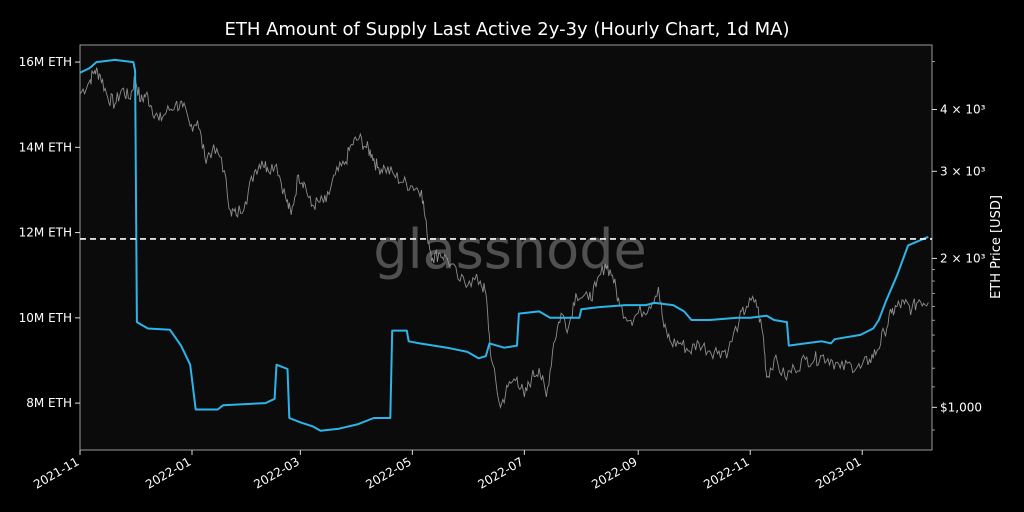 The image size is (1024, 512). I want to click on y2-axis-label: ETH Price [USD], so click(996, 247).